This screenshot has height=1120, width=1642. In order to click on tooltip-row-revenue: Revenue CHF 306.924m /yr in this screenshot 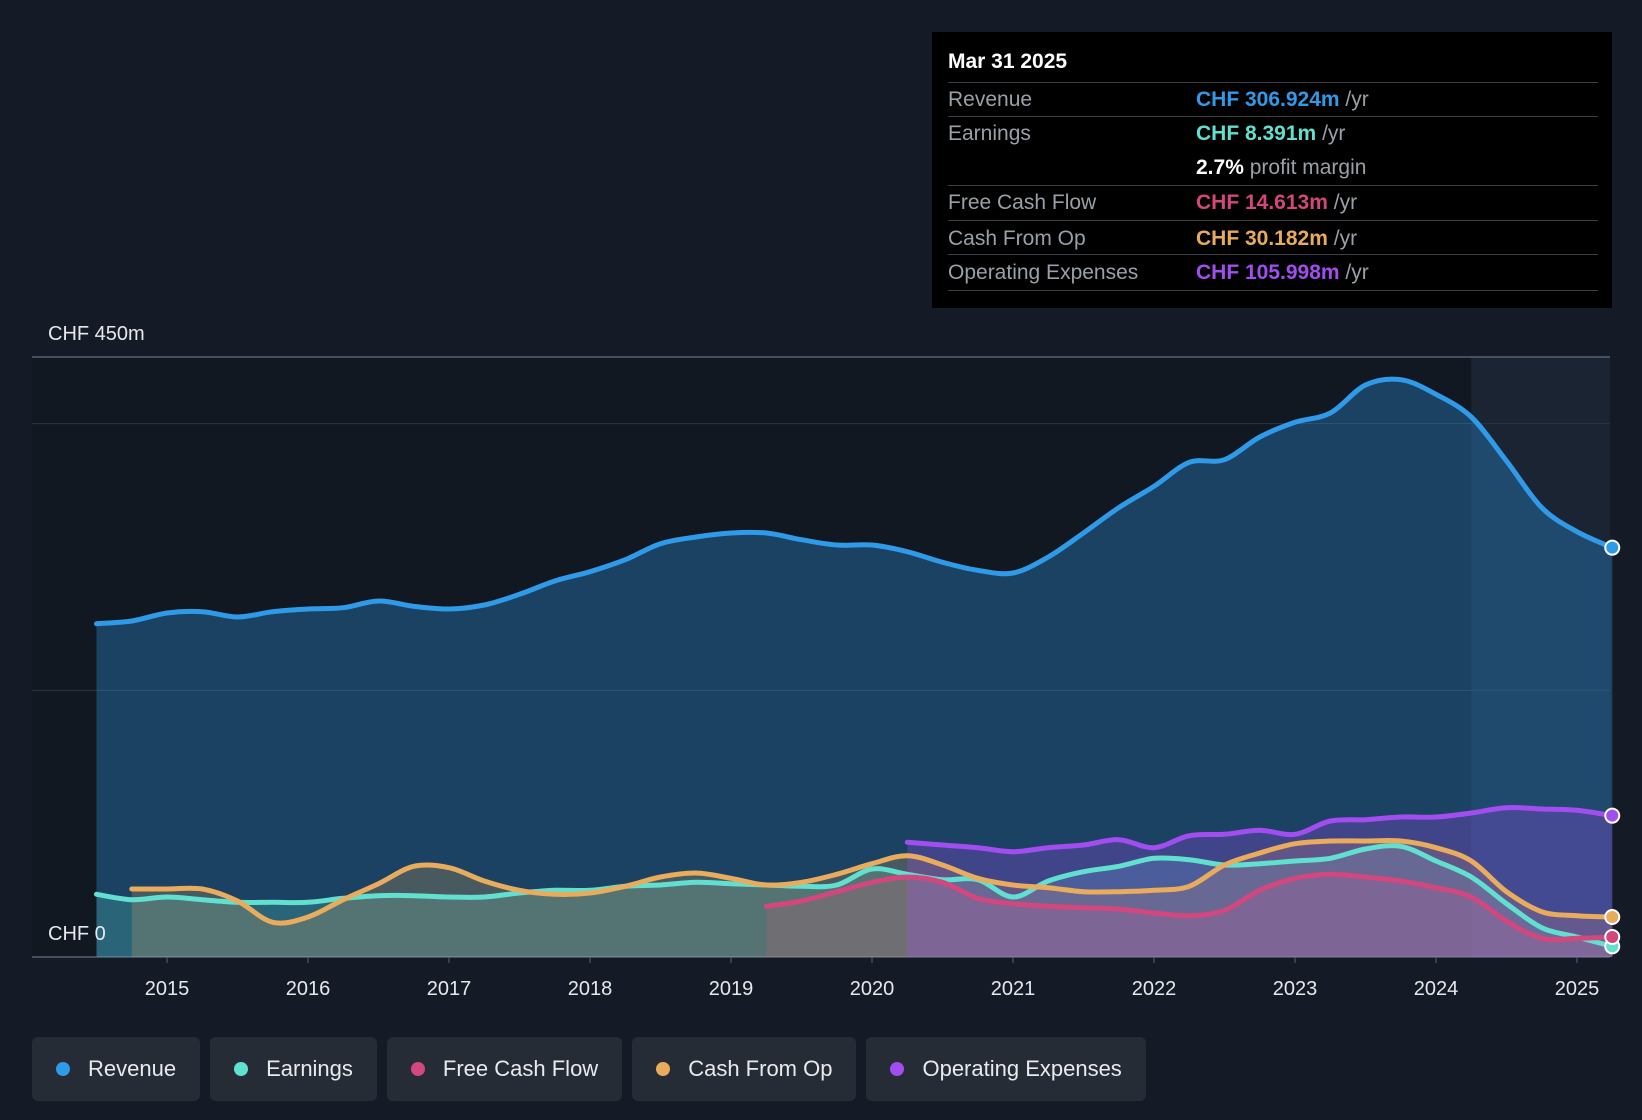, I will do `click(1273, 98)`.